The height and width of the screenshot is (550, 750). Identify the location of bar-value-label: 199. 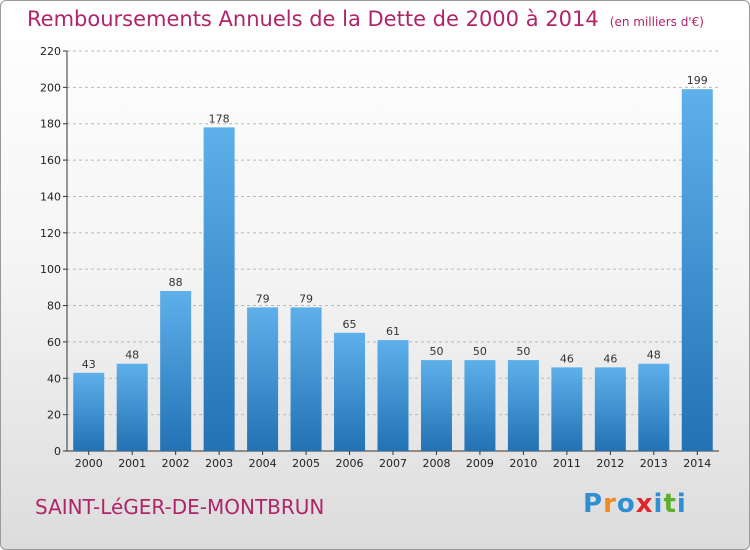
(697, 80).